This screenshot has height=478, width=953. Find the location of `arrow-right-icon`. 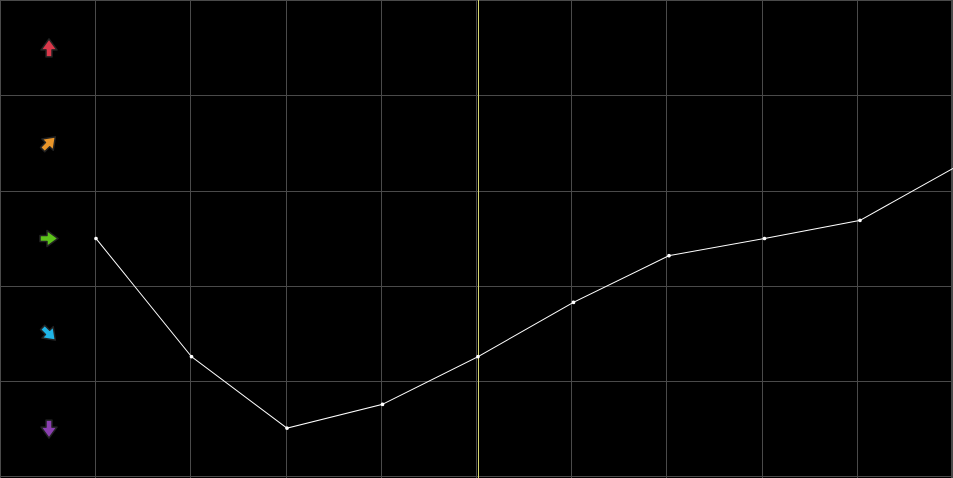

arrow-right-icon is located at coordinates (49, 238).